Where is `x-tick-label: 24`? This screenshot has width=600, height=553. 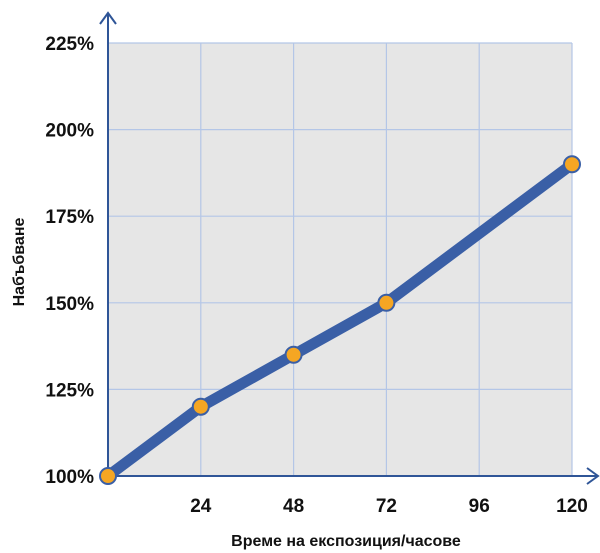
x-tick-label: 24 is located at coordinates (201, 506).